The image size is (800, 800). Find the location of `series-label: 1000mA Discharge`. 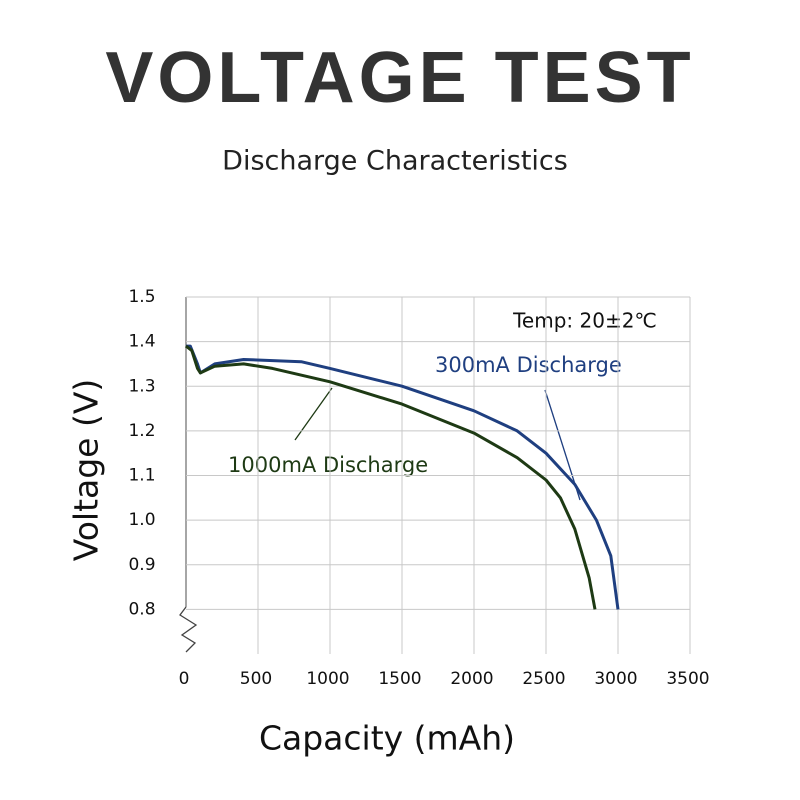

series-label: 1000mA Discharge is located at coordinates (328, 465).